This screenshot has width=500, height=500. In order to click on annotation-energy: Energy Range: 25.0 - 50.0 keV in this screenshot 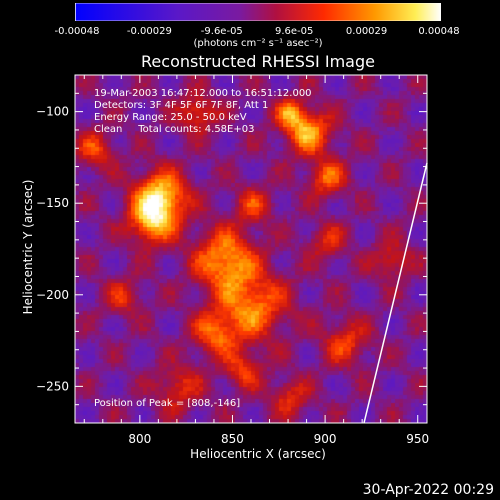, I will do `click(170, 117)`.